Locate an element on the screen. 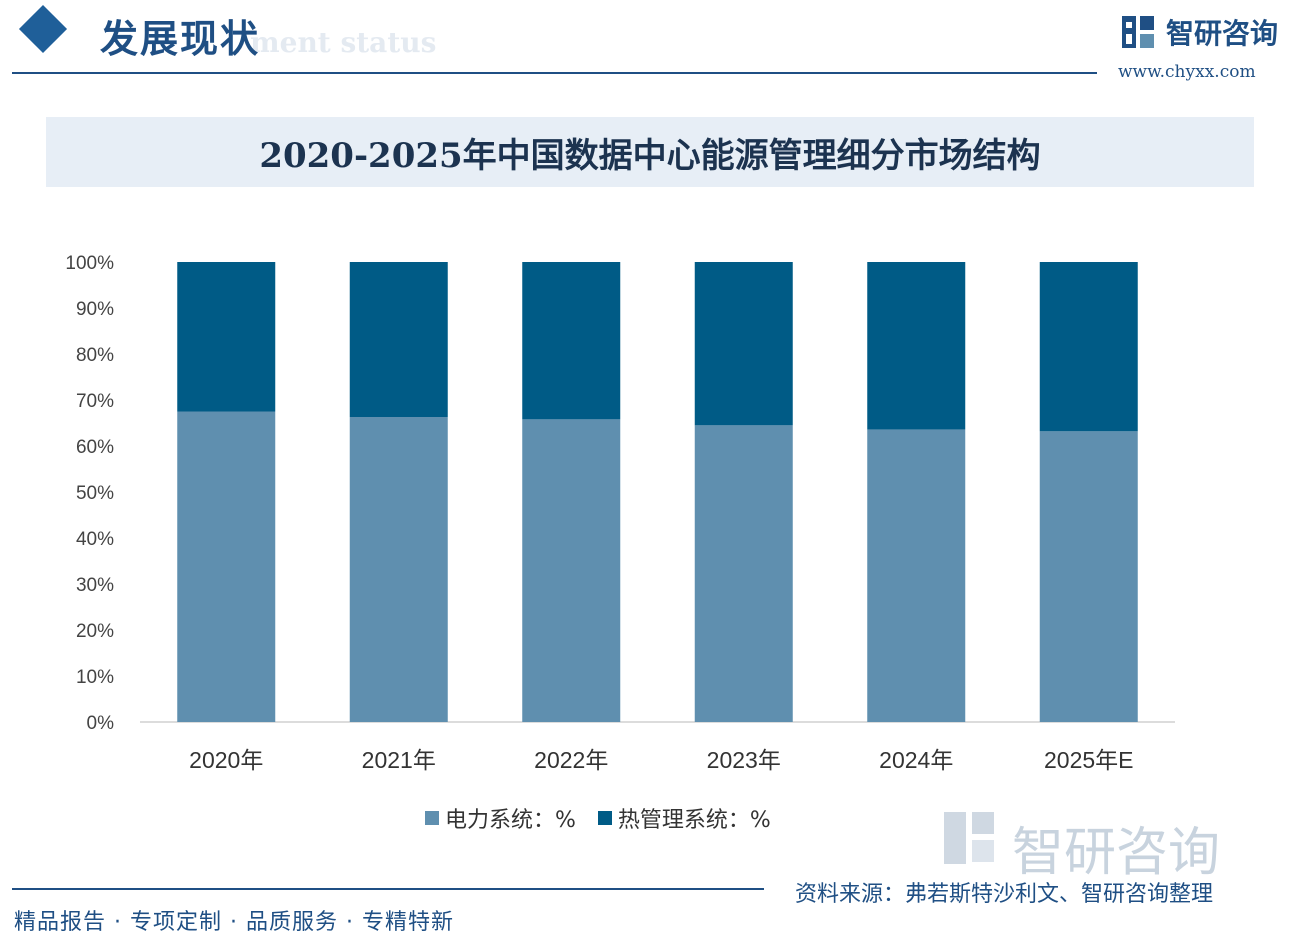 This screenshot has width=1310, height=938. watermark-logo-icon is located at coordinates (969, 838).